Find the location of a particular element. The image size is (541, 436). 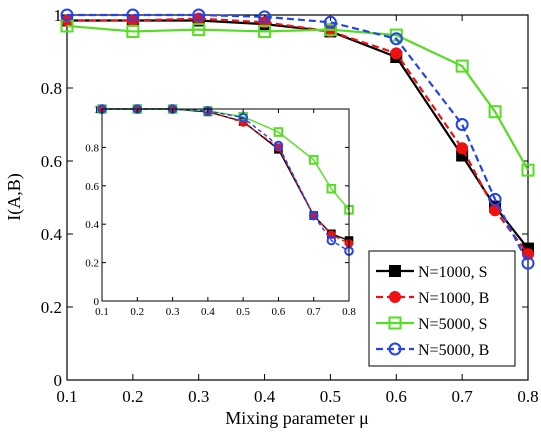

inset-y-tick-label: 0 is located at coordinates (97, 302).